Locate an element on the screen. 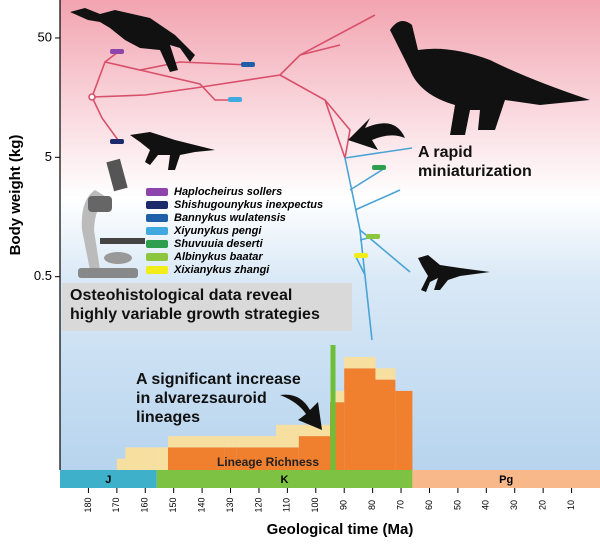 The width and height of the screenshot is (600, 552). x-tick-label: 90 is located at coordinates (344, 505).